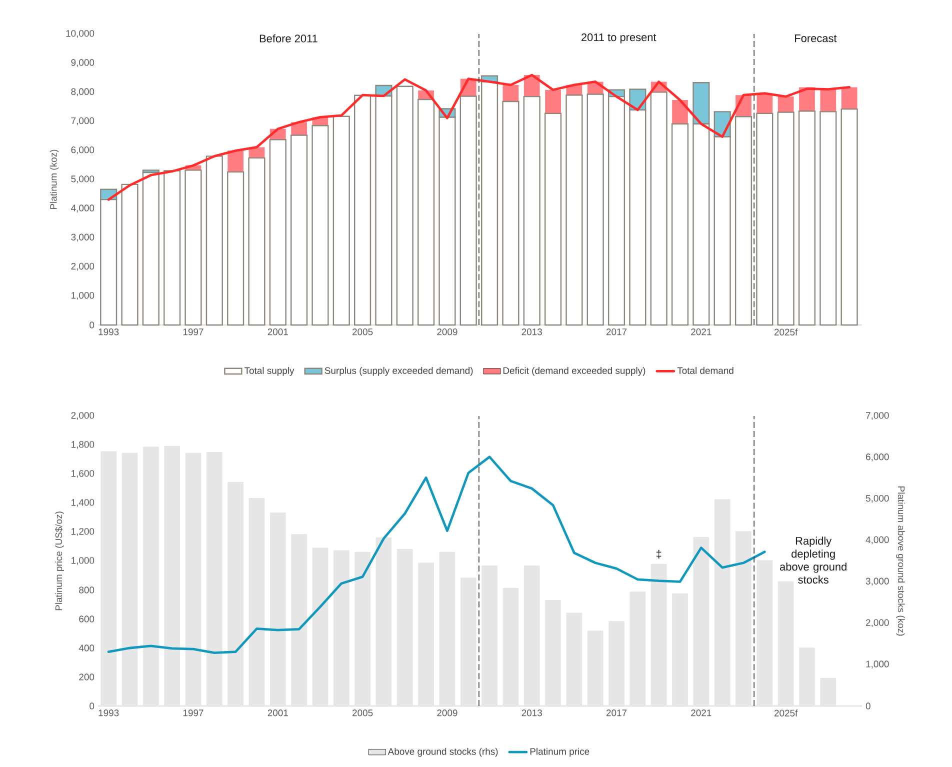 Image resolution: width=952 pixels, height=767 pixels. I want to click on y-tick-label: 800, so click(86, 590).